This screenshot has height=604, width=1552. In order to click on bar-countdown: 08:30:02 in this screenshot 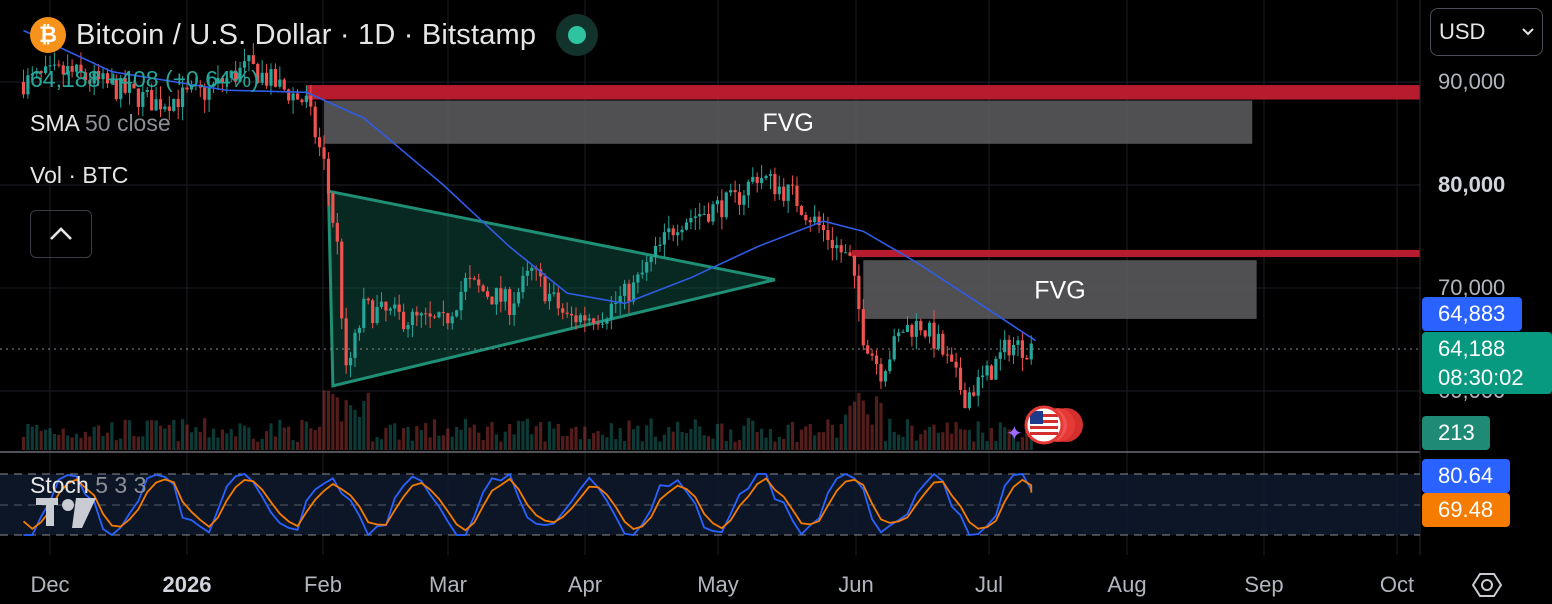, I will do `click(1481, 377)`.